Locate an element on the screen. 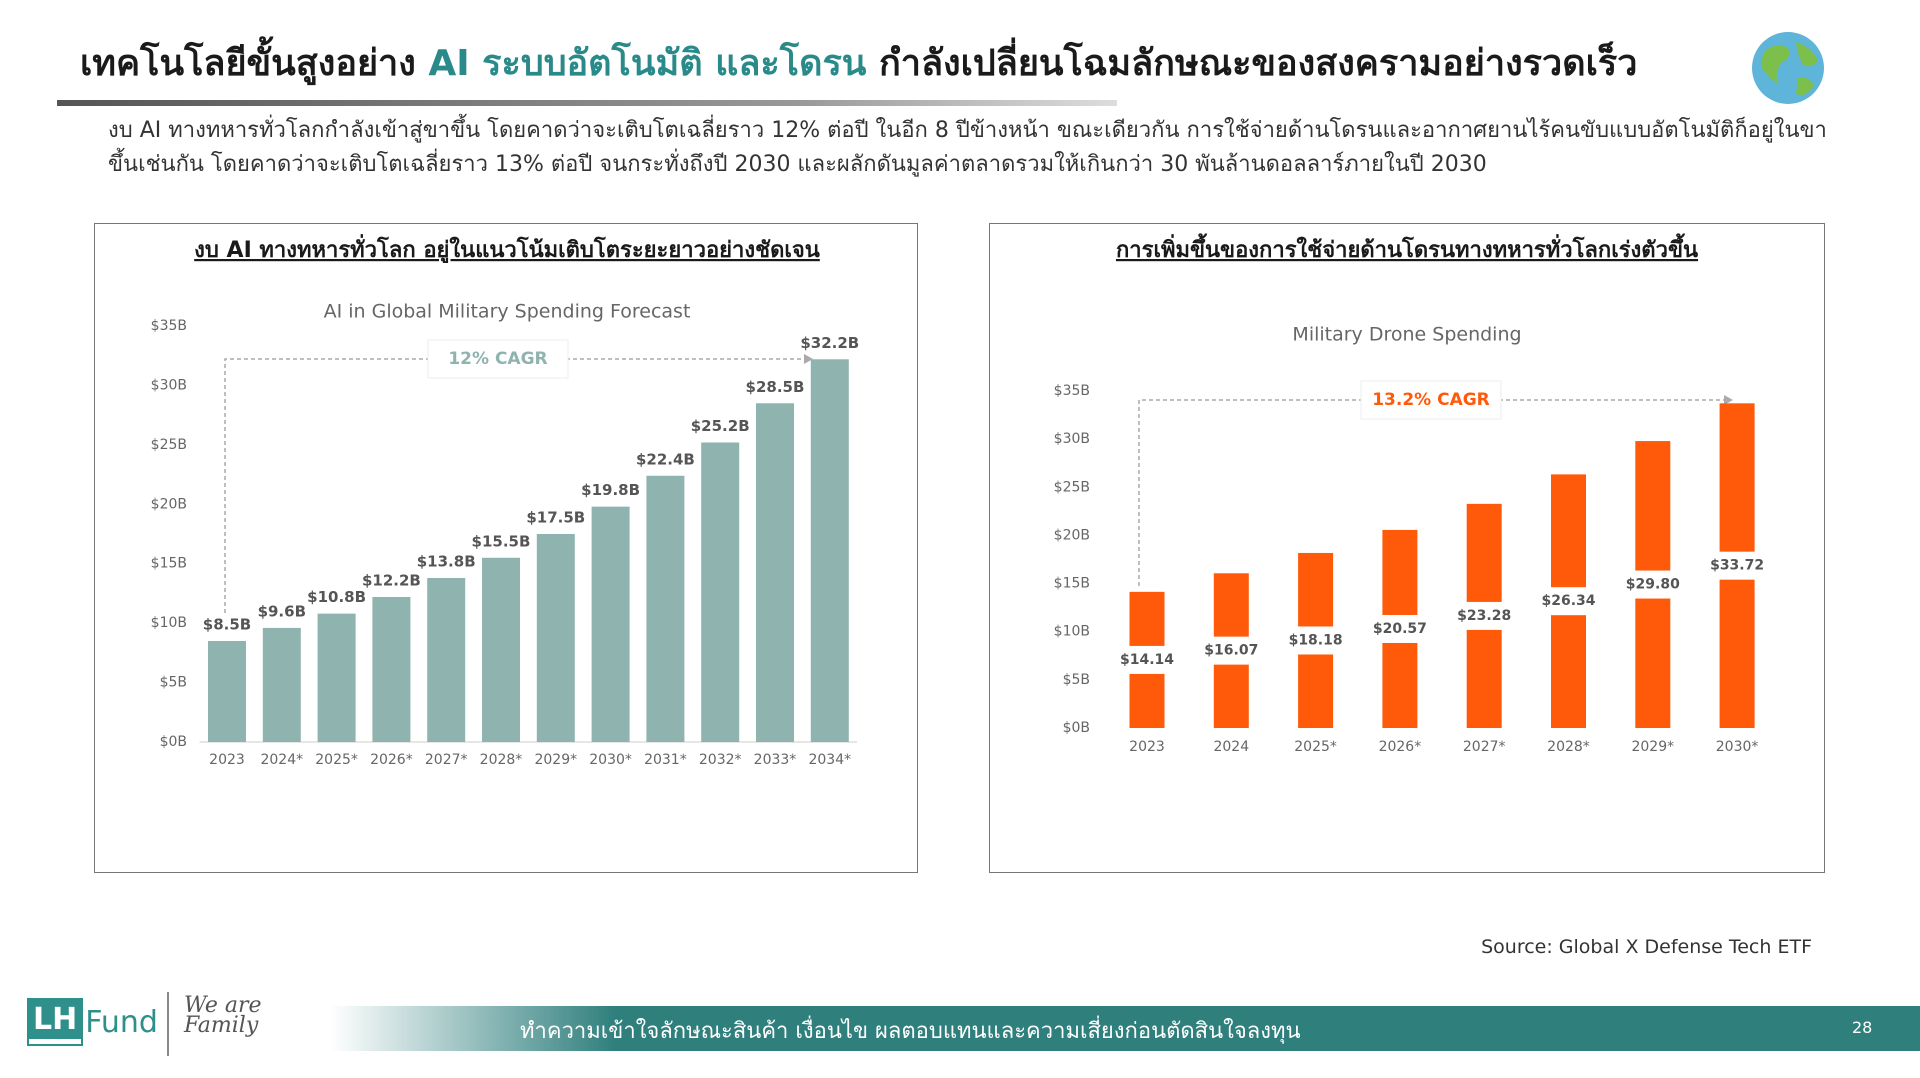 This screenshot has width=1920, height=1078. value-label: $23.28 is located at coordinates (1484, 616).